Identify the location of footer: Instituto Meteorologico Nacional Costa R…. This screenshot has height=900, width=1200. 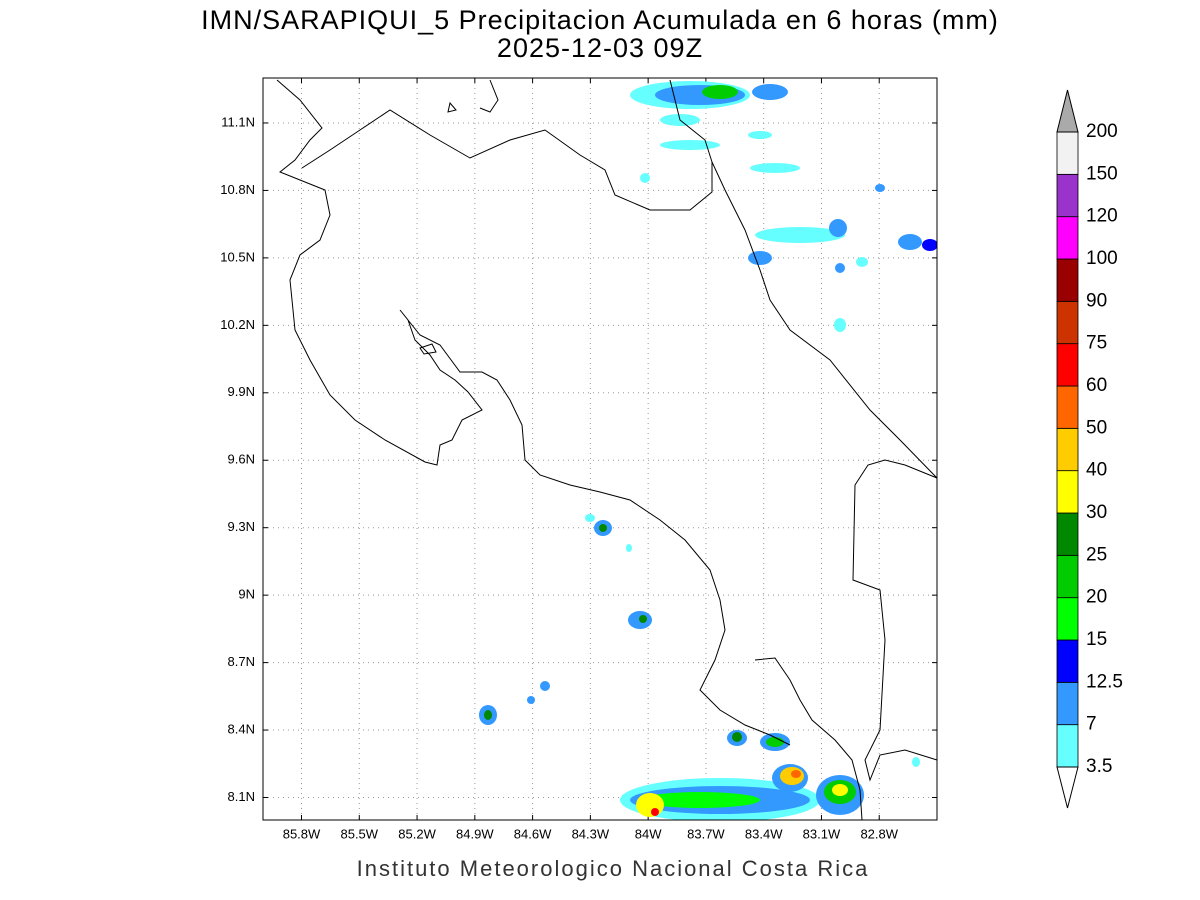
(613, 868).